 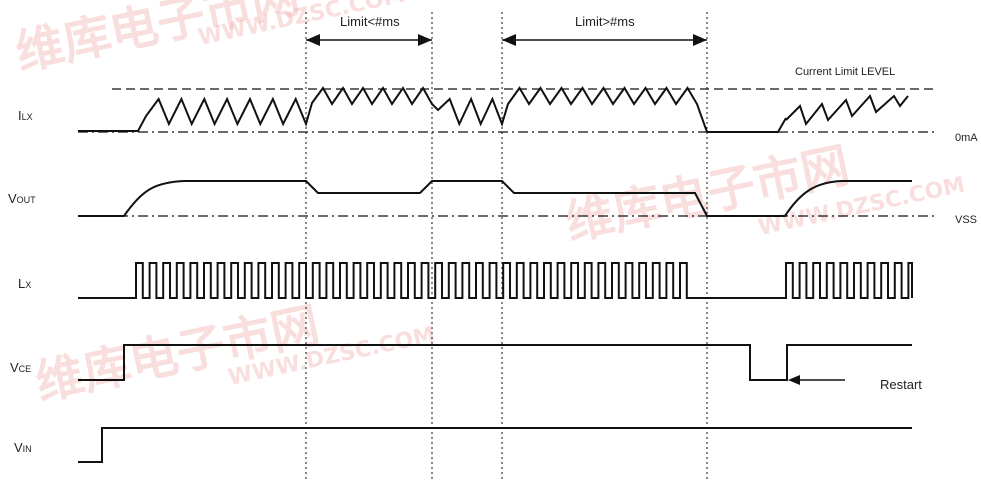 What do you see at coordinates (495, 362) in the screenshot?
I see `waveform-vce` at bounding box center [495, 362].